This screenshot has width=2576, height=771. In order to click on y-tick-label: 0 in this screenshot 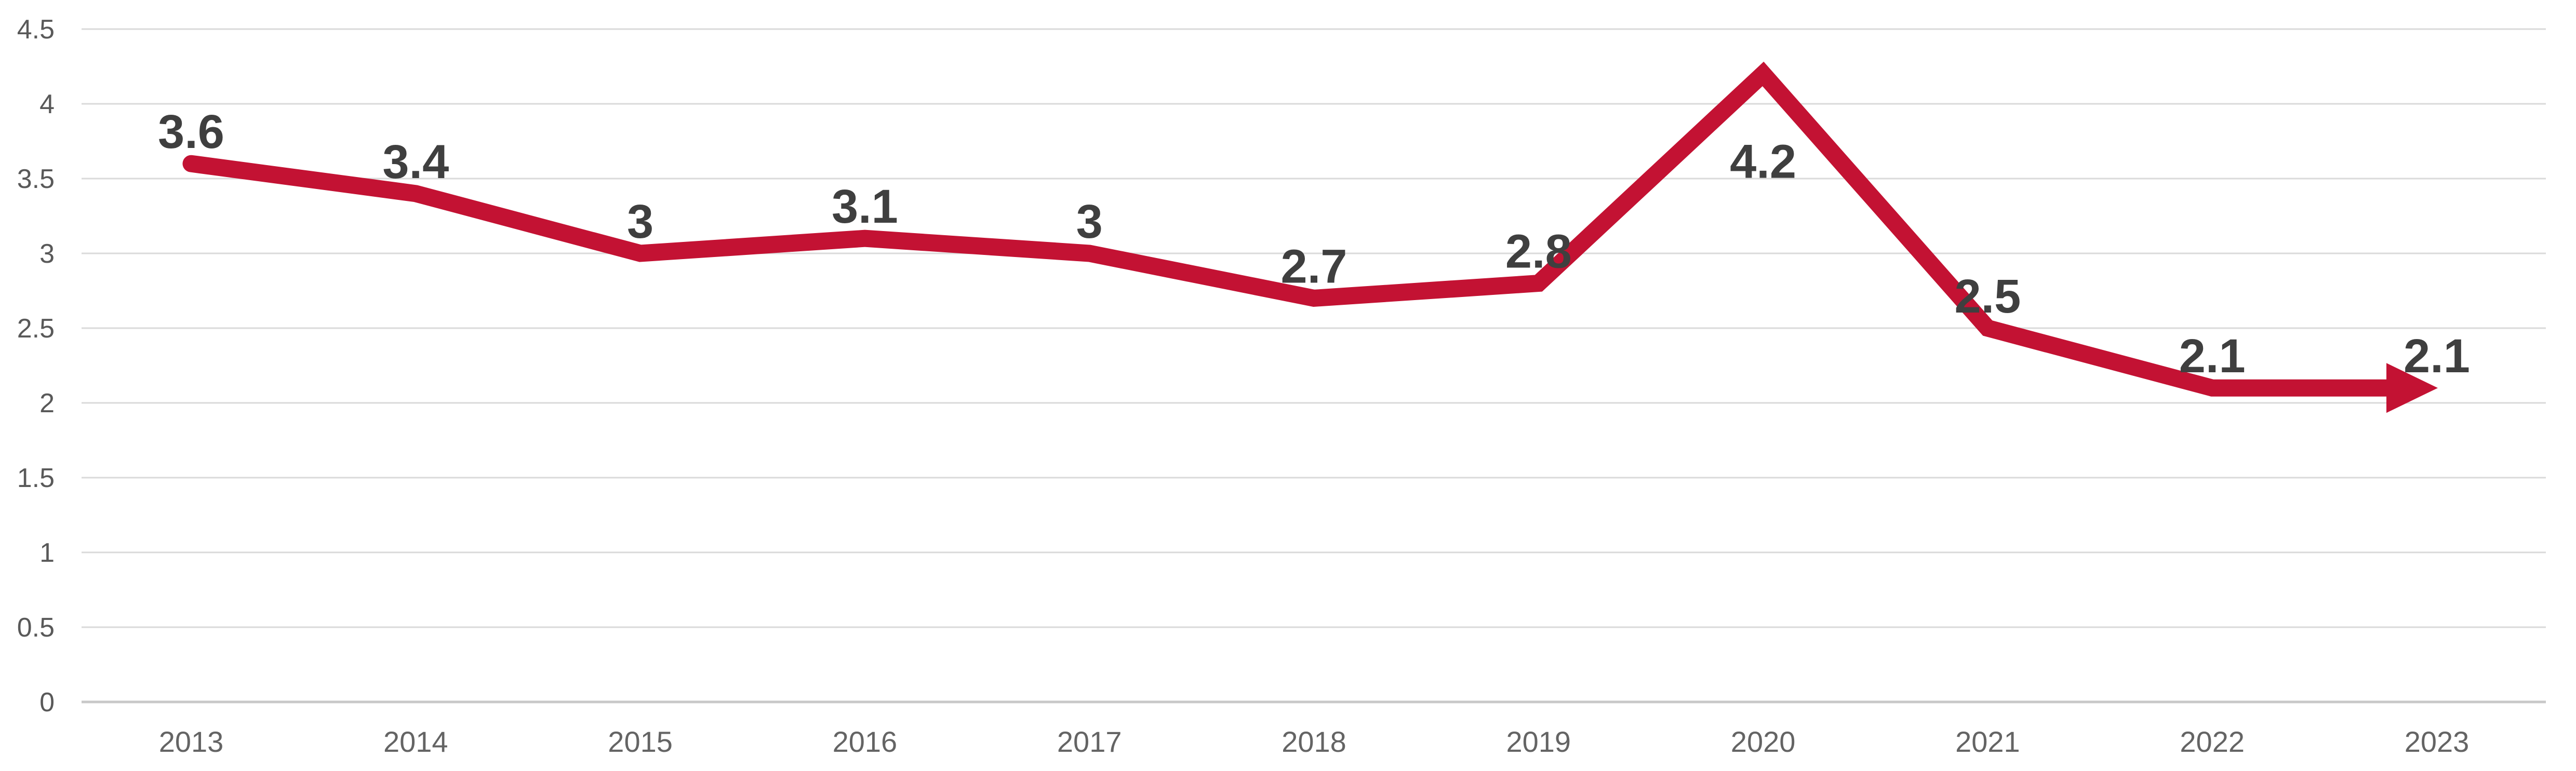, I will do `click(47, 702)`.